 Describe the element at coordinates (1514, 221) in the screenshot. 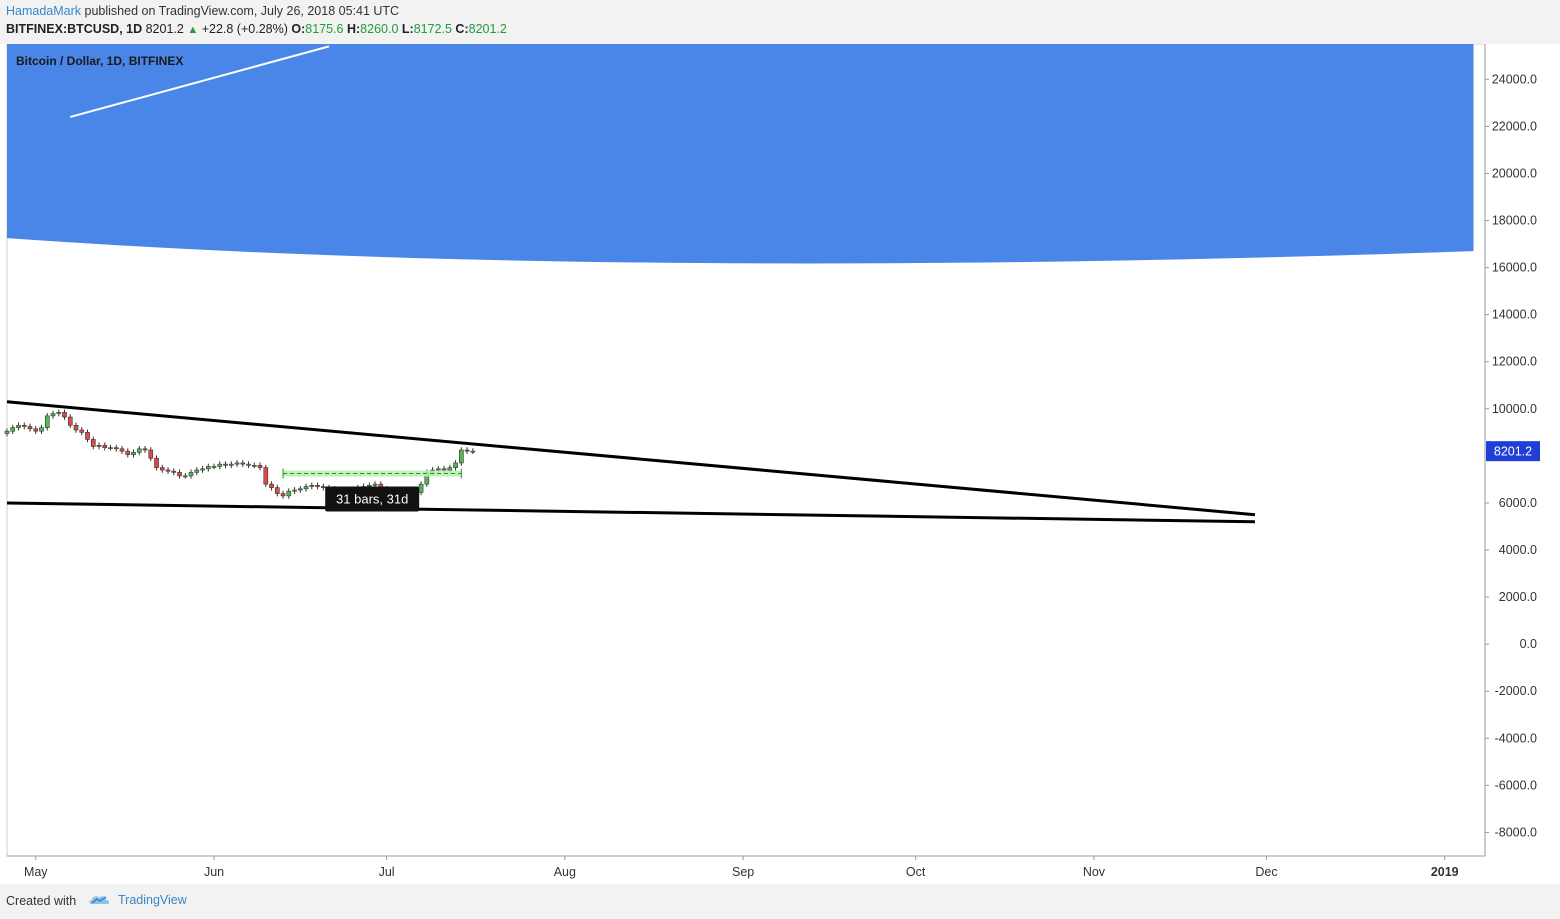

I see `y-tick-label: 18000.0` at that location.